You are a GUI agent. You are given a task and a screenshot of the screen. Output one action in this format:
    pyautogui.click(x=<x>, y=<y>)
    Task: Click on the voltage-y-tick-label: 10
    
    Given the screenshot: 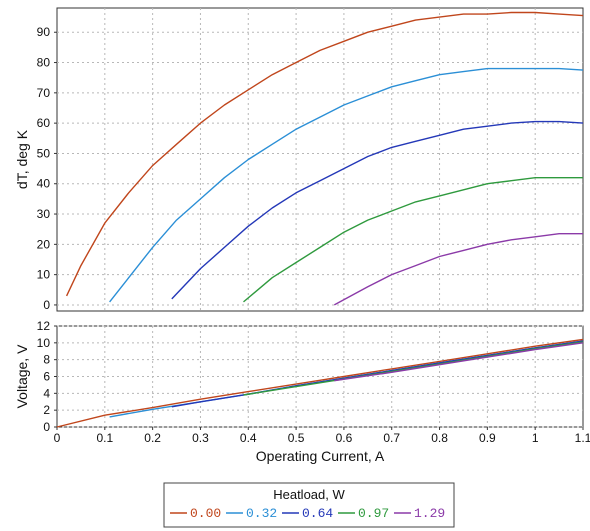 What is the action you would take?
    pyautogui.click(x=44, y=343)
    